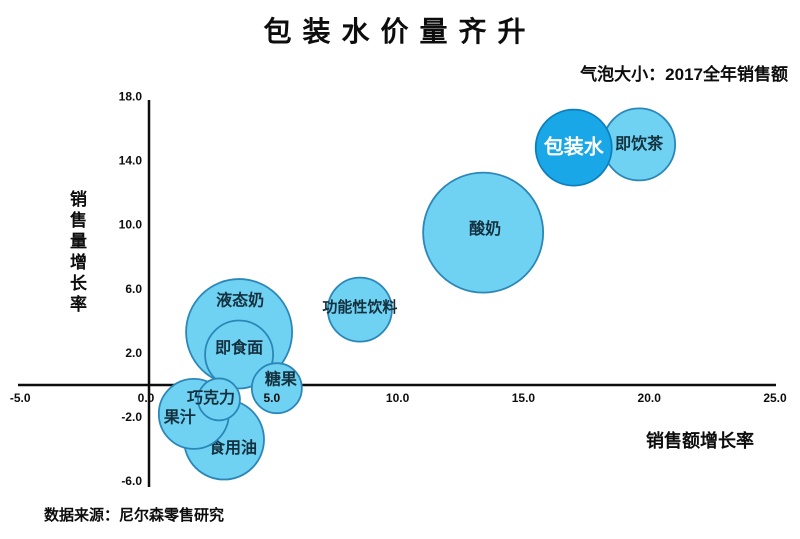 The image size is (800, 539). I want to click on bubble-label-rtd-tea: 即饮茶, so click(639, 143).